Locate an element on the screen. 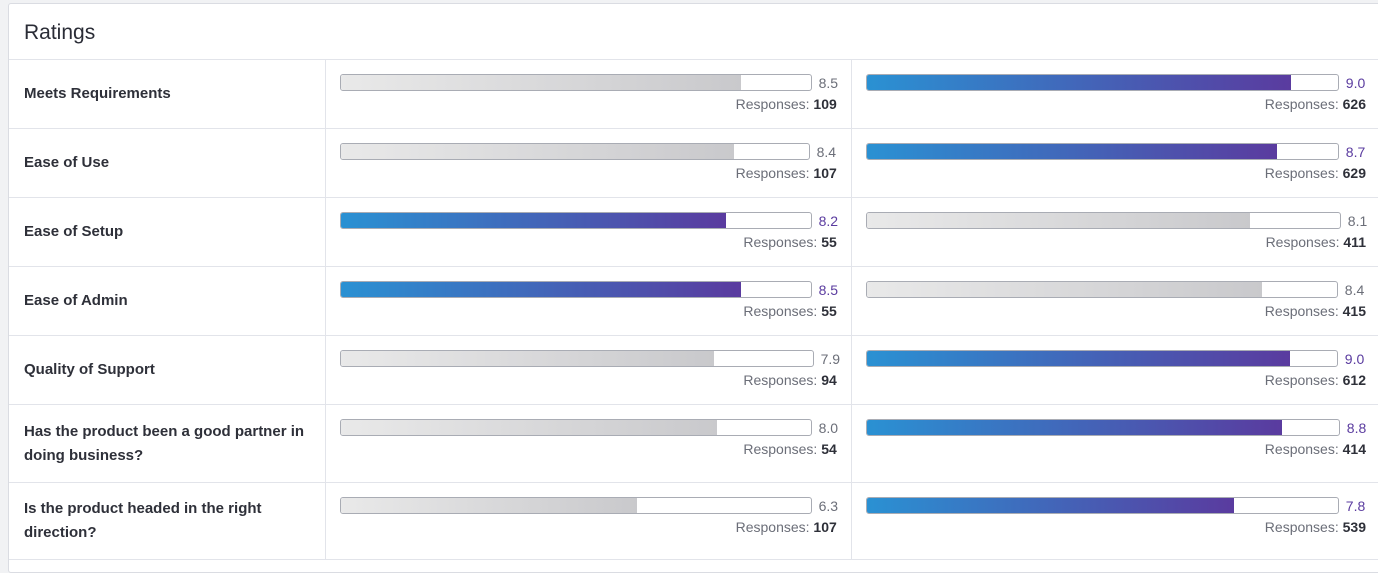 The width and height of the screenshot is (1378, 573). rating-criterion-label: Ease of Use is located at coordinates (167, 163).